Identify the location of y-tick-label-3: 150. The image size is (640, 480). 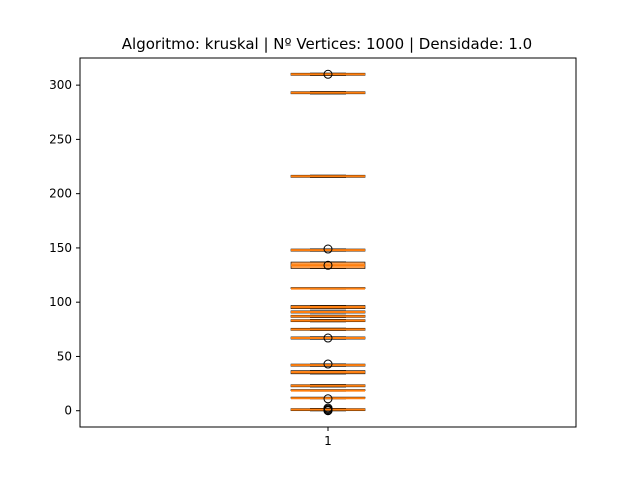
(60, 248).